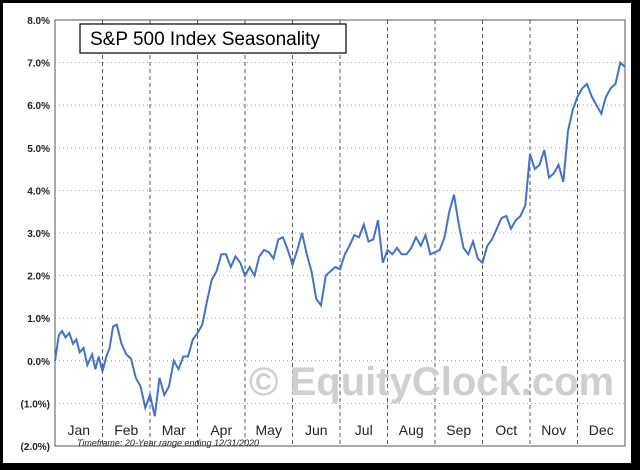 This screenshot has width=640, height=470. I want to click on month-label: Feb, so click(126, 430).